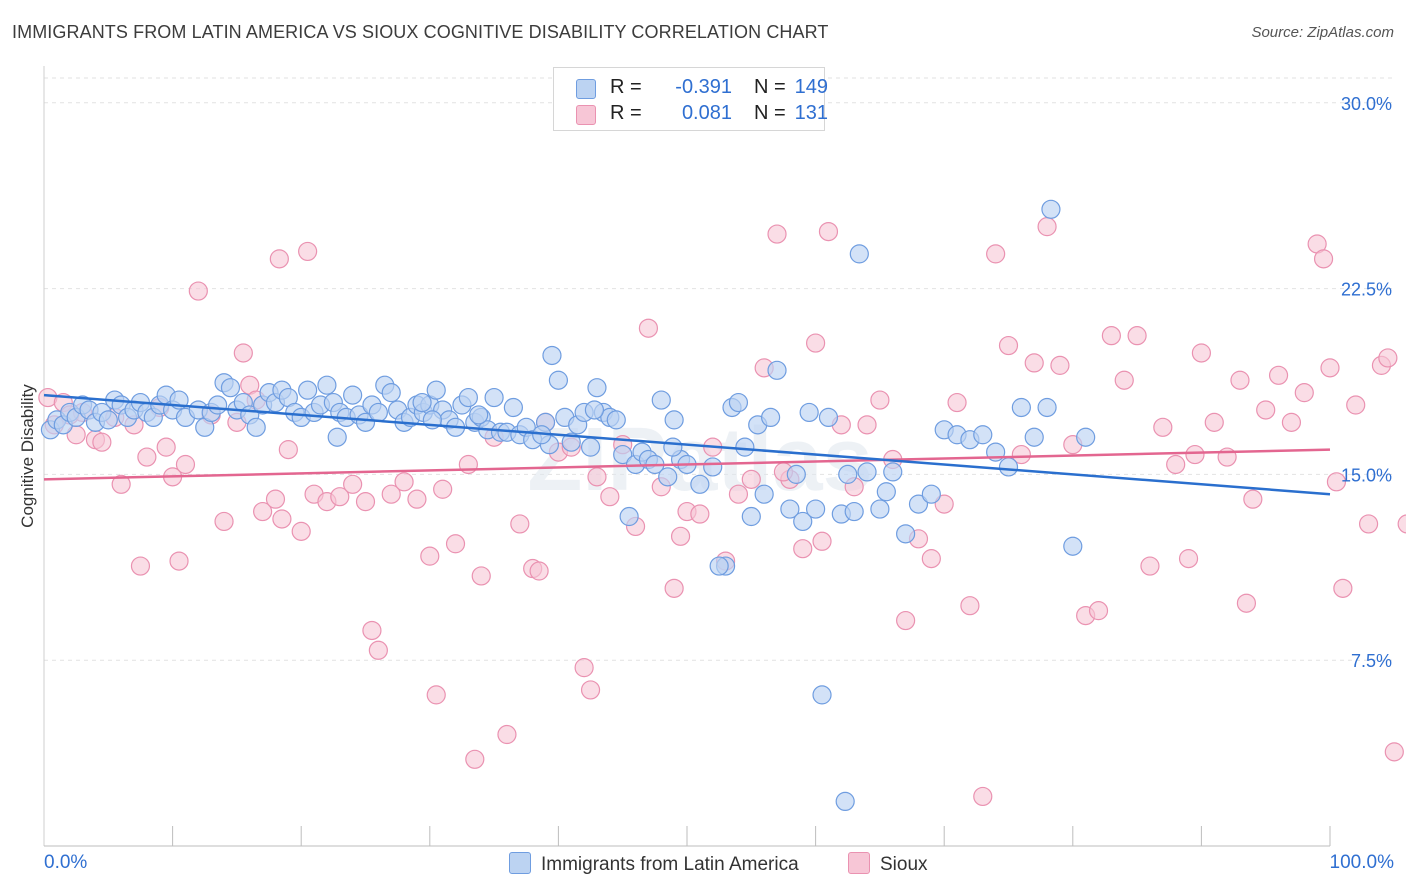 This screenshot has height=892, width=1406. Describe the element at coordinates (1366, 104) in the screenshot. I see `y-tick-label: 30.0%` at that location.